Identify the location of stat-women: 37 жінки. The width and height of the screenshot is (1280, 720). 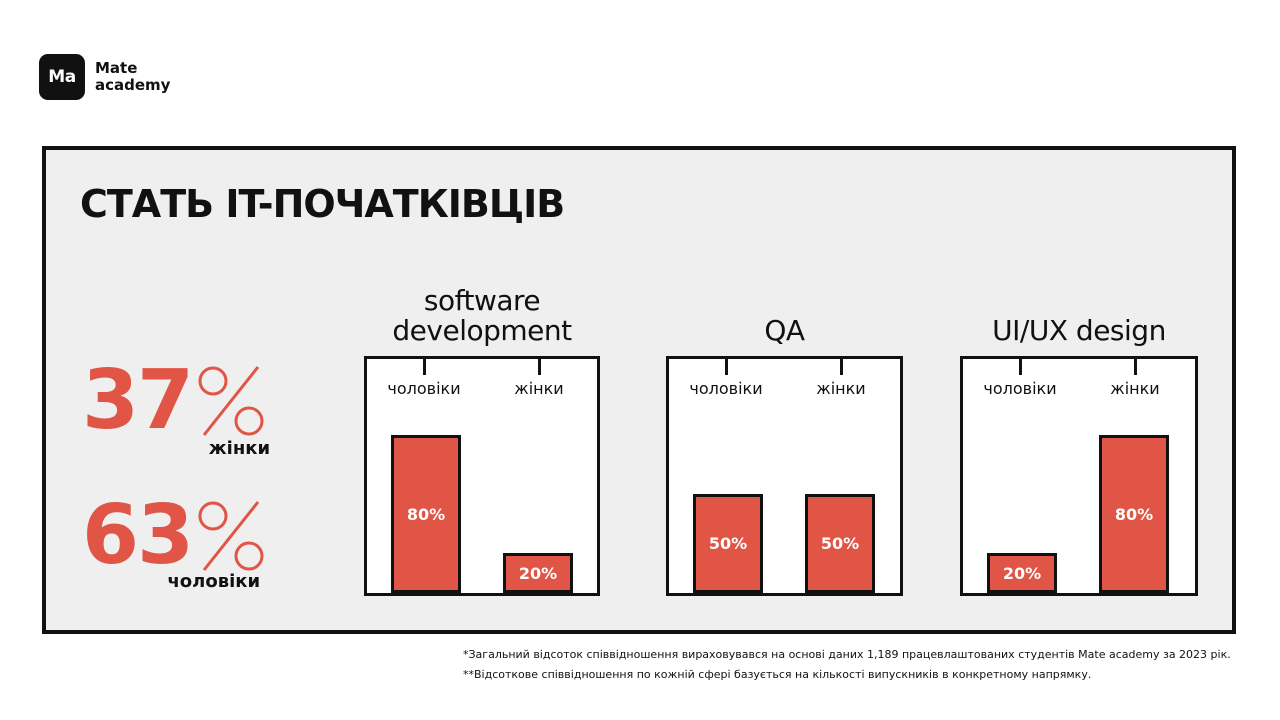
(176, 406).